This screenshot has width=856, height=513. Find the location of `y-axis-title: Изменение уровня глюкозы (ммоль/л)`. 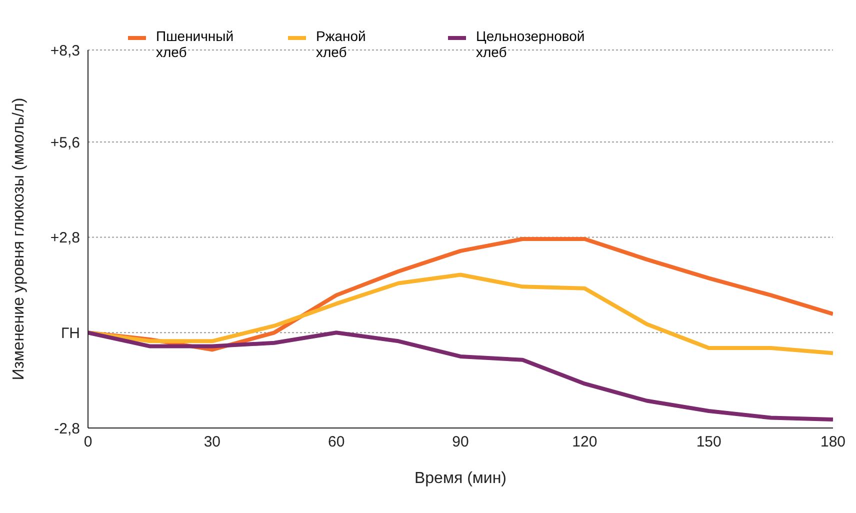

y-axis-title: Изменение уровня глюкозы (ммоль/л) is located at coordinates (19, 239).